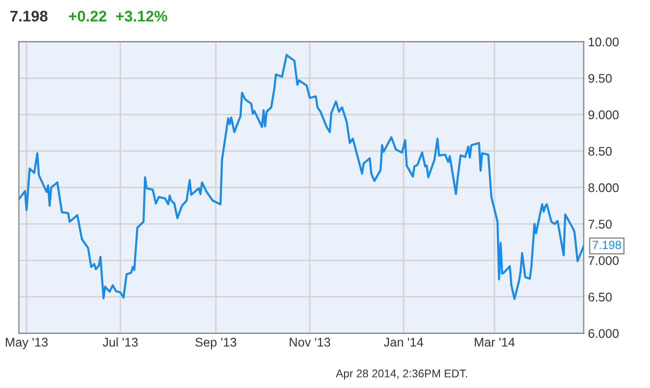  What do you see at coordinates (603, 187) in the screenshot?
I see `y-tick-label: 8.000` at bounding box center [603, 187].